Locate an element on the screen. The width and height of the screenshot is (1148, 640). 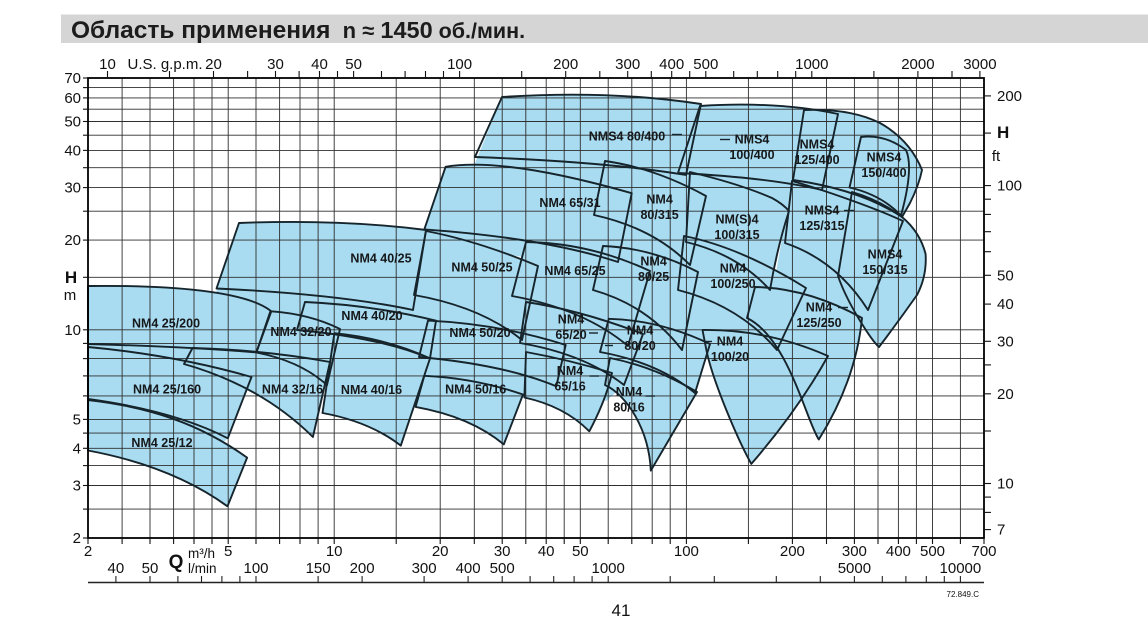
svg-text: 80/20 is located at coordinates (639, 346).